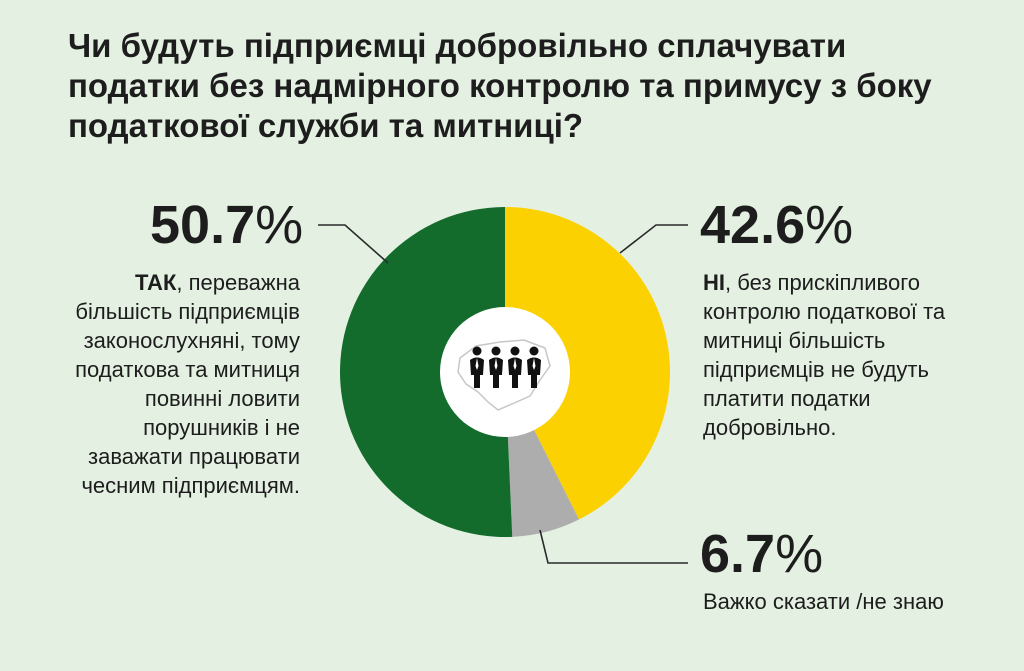 This screenshot has width=1024, height=671. I want to click on label-percent-dontknow: 6.7%, so click(761, 554).